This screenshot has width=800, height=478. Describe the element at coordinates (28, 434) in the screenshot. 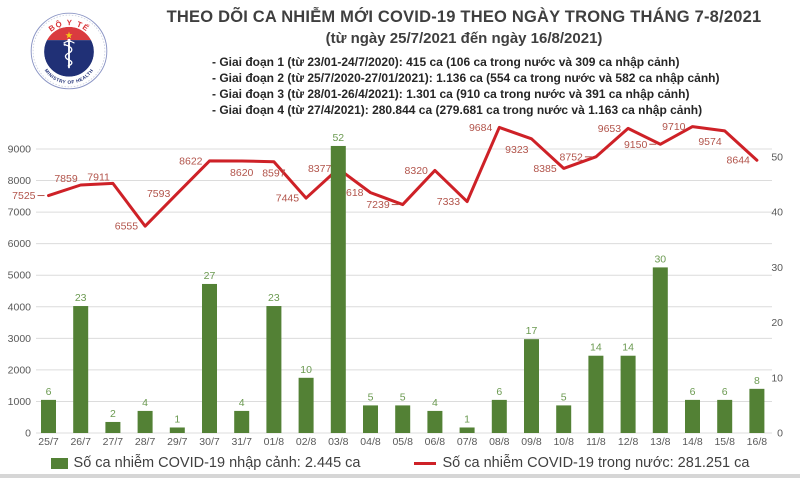

I see `left-axis-tick-label: 0` at that location.